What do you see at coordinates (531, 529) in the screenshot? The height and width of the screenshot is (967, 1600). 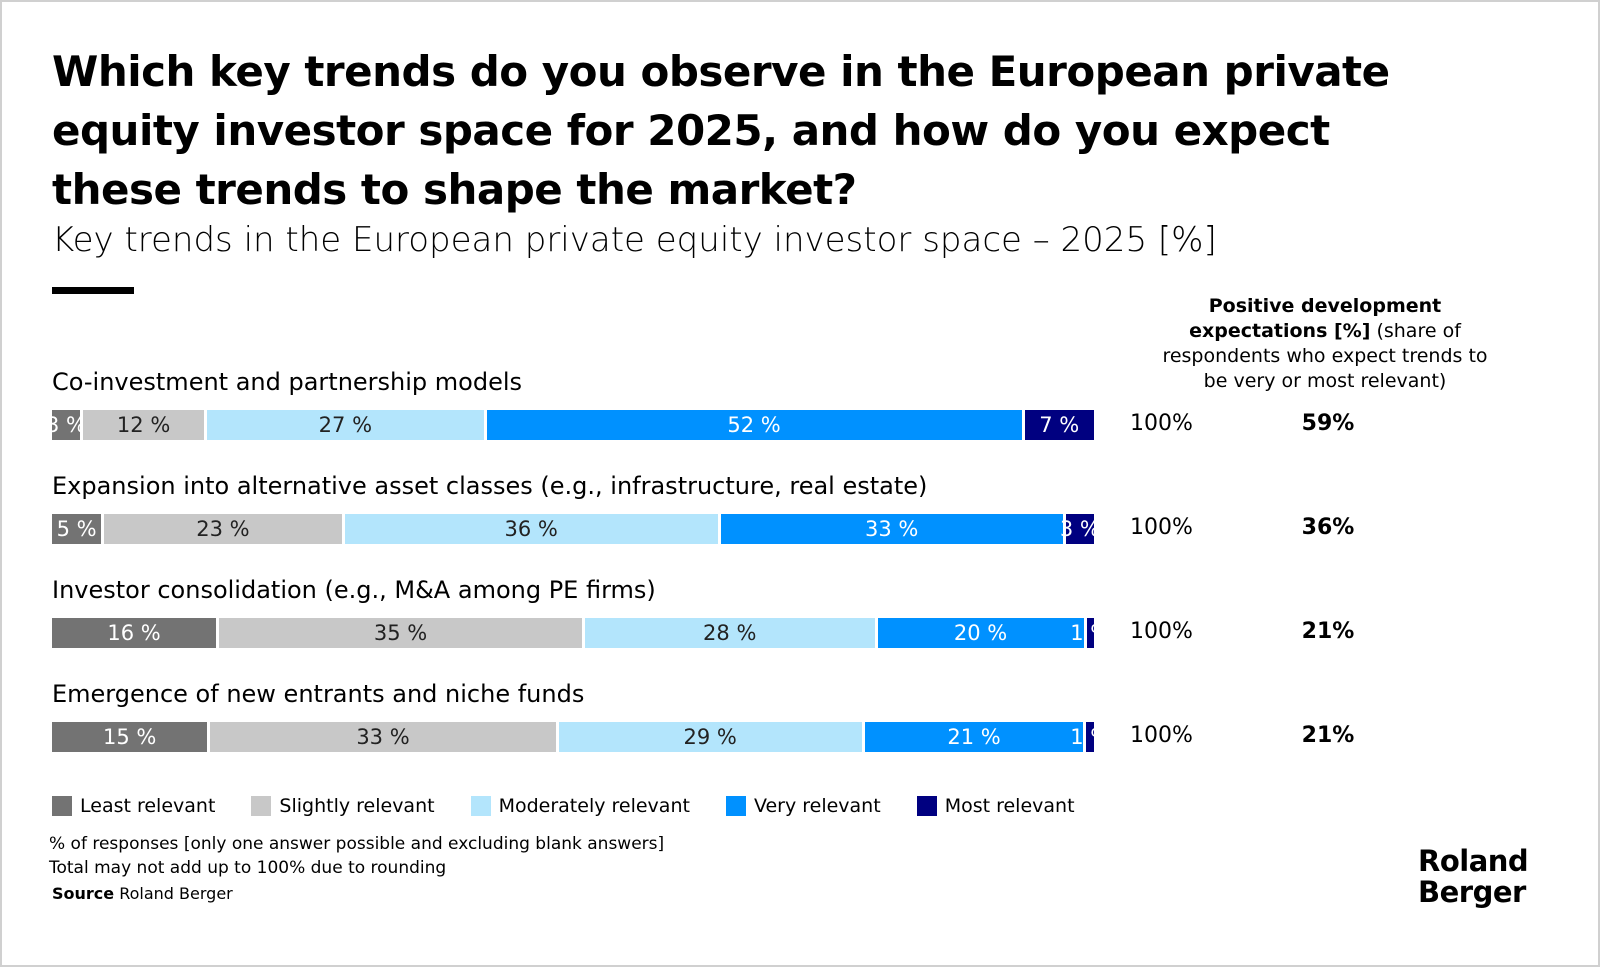 I see `bar-segment: 36 %` at bounding box center [531, 529].